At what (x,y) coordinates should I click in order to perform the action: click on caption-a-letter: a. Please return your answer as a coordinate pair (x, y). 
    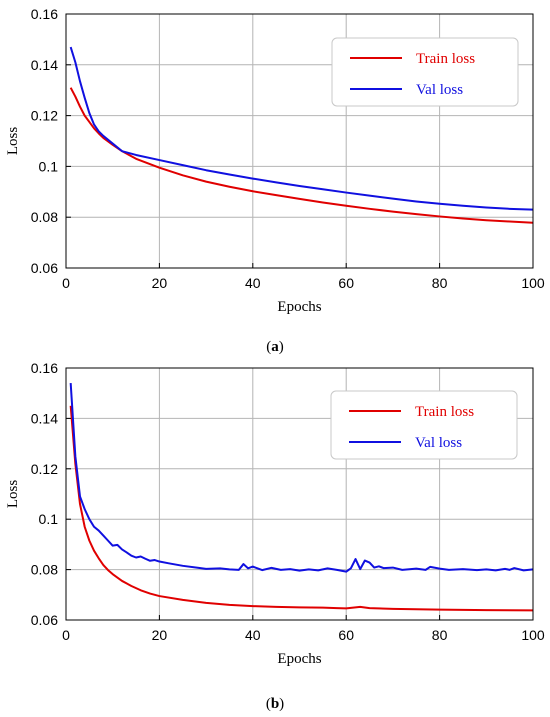
    Looking at the image, I should click on (275, 347).